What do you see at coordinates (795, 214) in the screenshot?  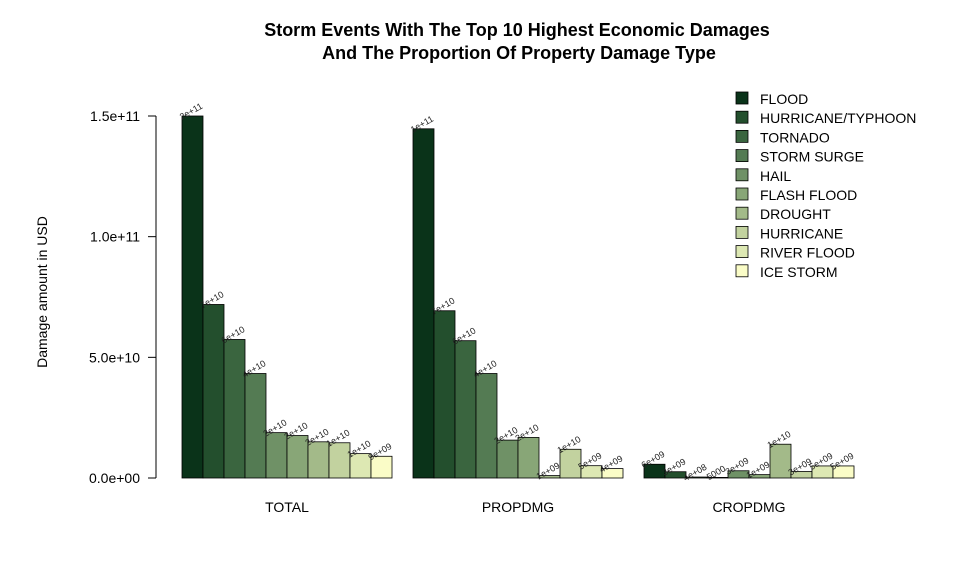 I see `legend-label-6: DROUGHT` at bounding box center [795, 214].